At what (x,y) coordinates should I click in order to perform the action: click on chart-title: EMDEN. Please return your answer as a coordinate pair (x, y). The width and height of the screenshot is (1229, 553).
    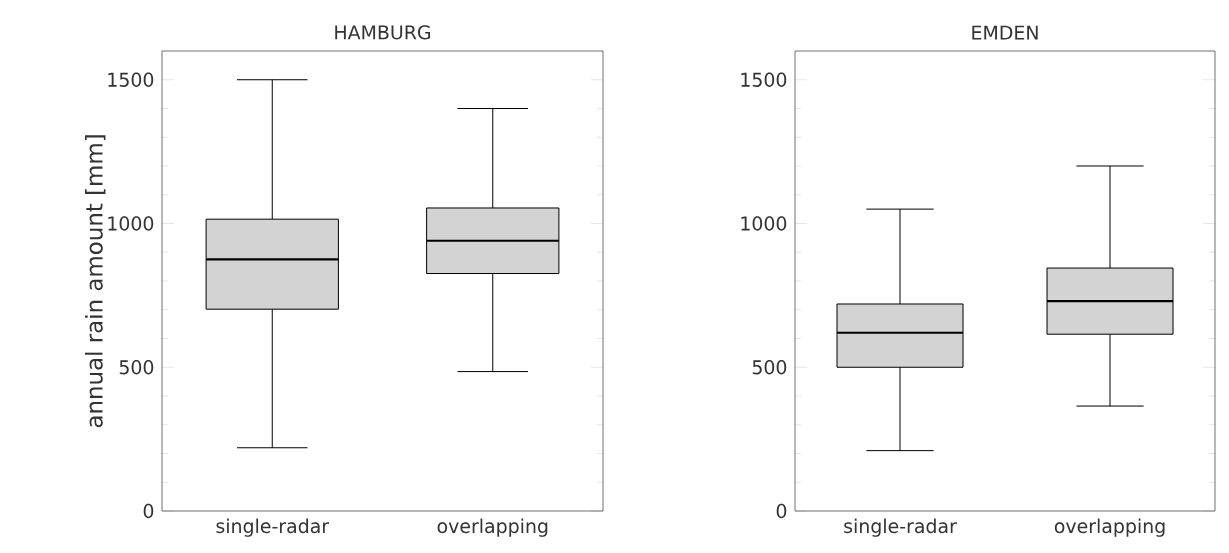
    Looking at the image, I should click on (1005, 32).